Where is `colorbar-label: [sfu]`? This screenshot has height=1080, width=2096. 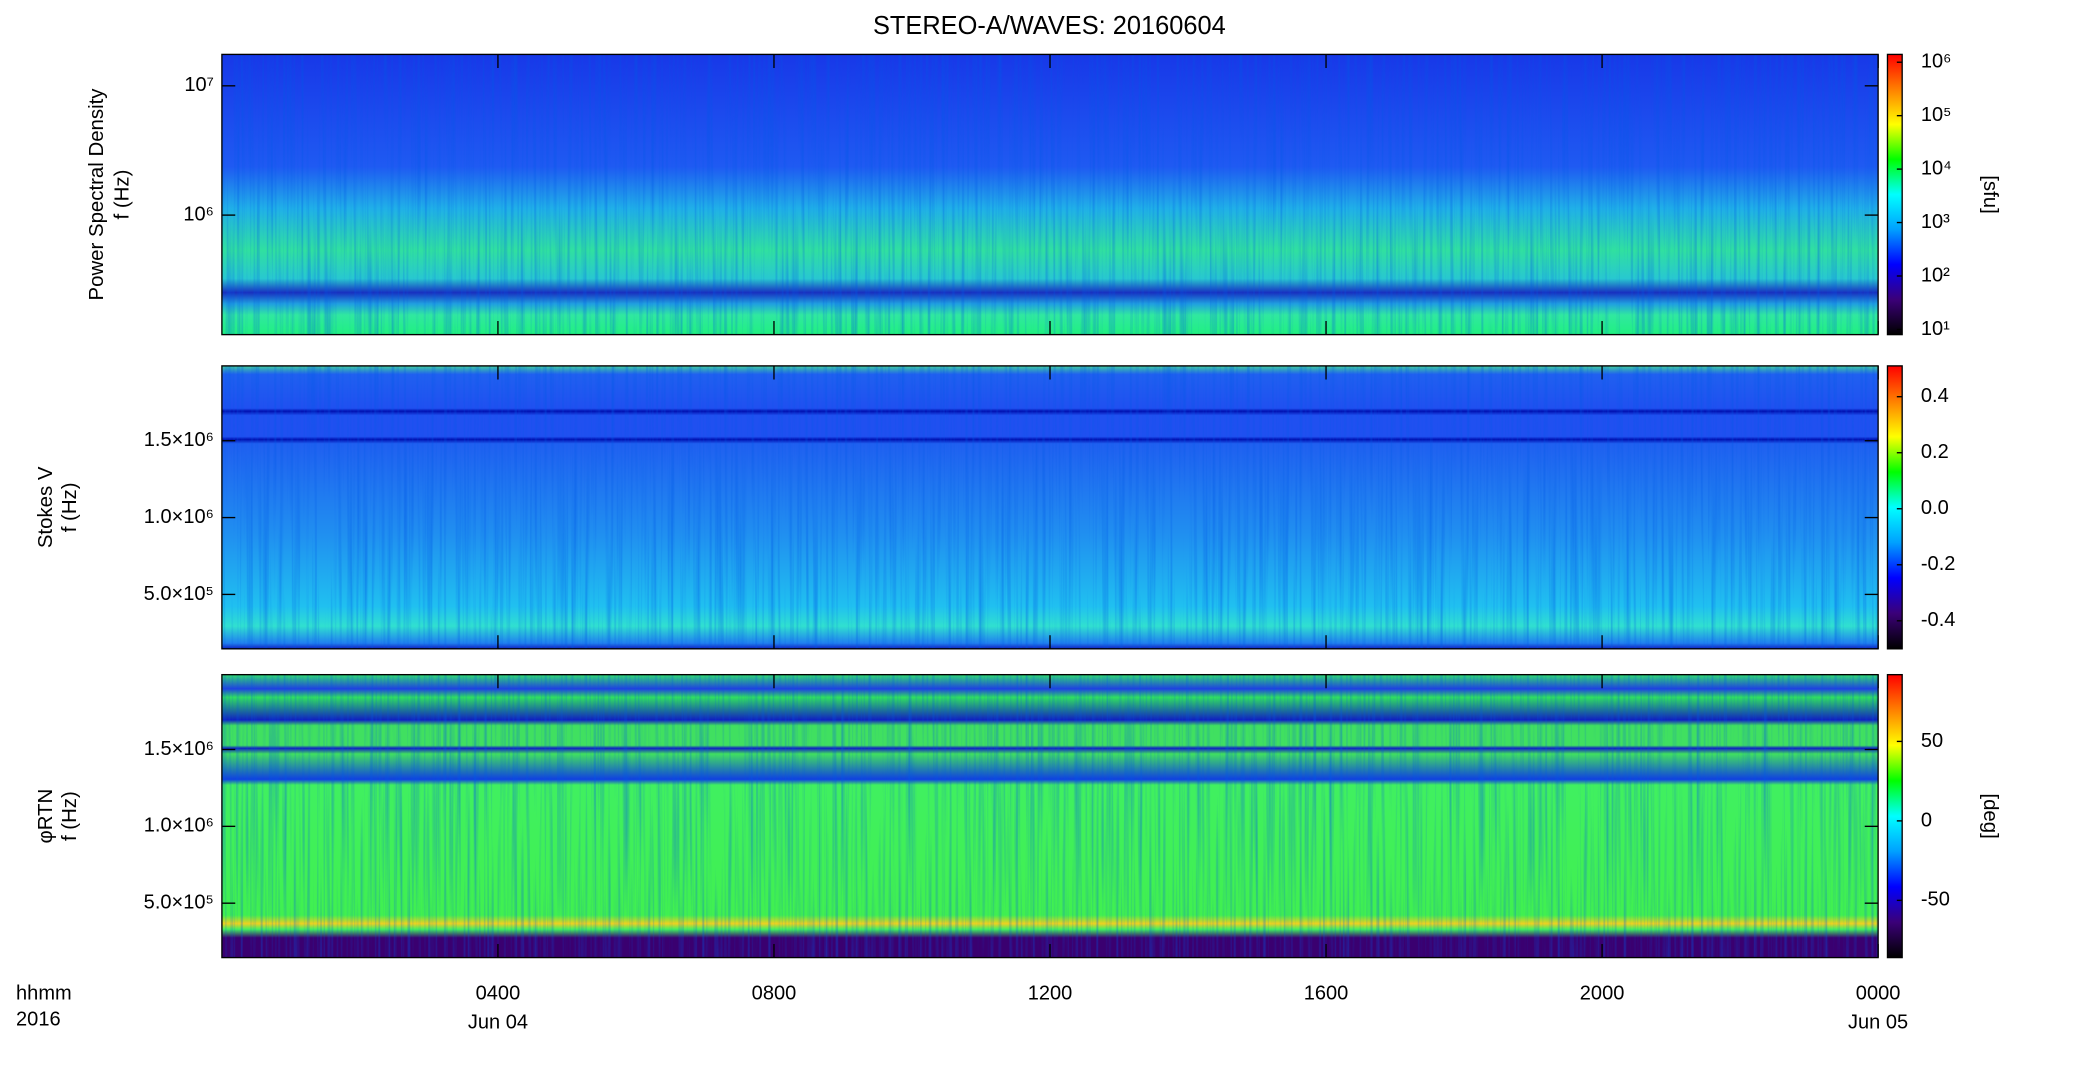
colorbar-label: [sfu] is located at coordinates (1990, 194).